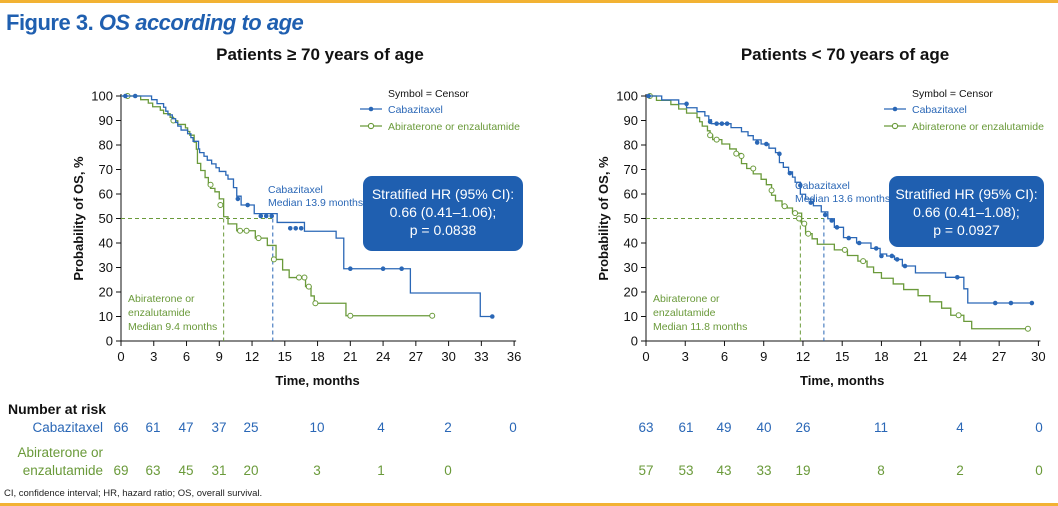  I want to click on x-tick-label: 6, so click(724, 356).